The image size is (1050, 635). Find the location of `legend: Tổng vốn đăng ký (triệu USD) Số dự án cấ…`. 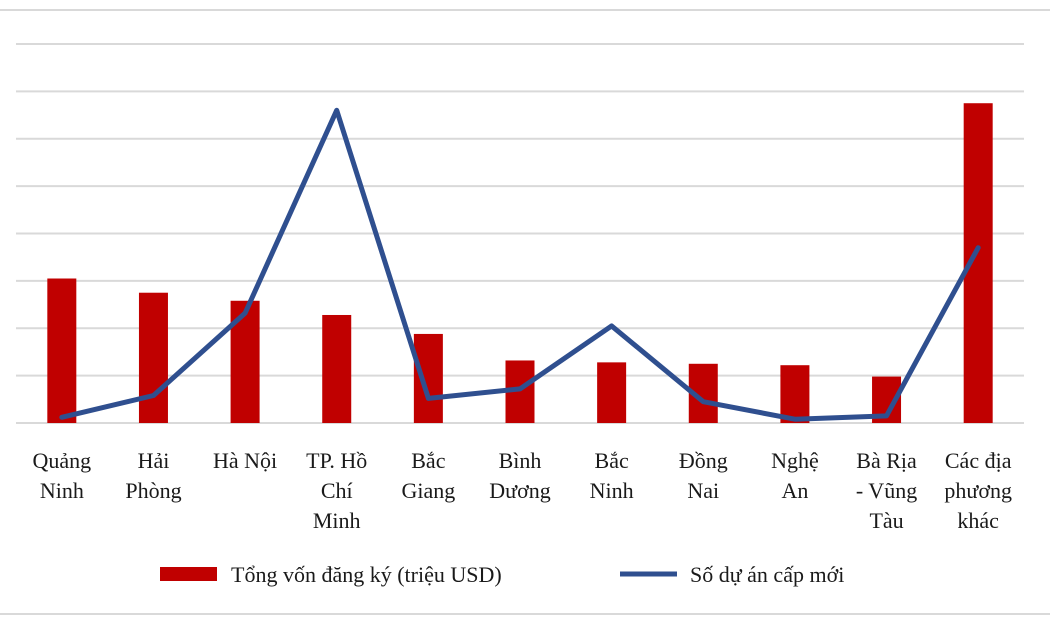

legend: Tổng vốn đăng ký (triệu USD) Số dự án cấ… is located at coordinates (502, 574).